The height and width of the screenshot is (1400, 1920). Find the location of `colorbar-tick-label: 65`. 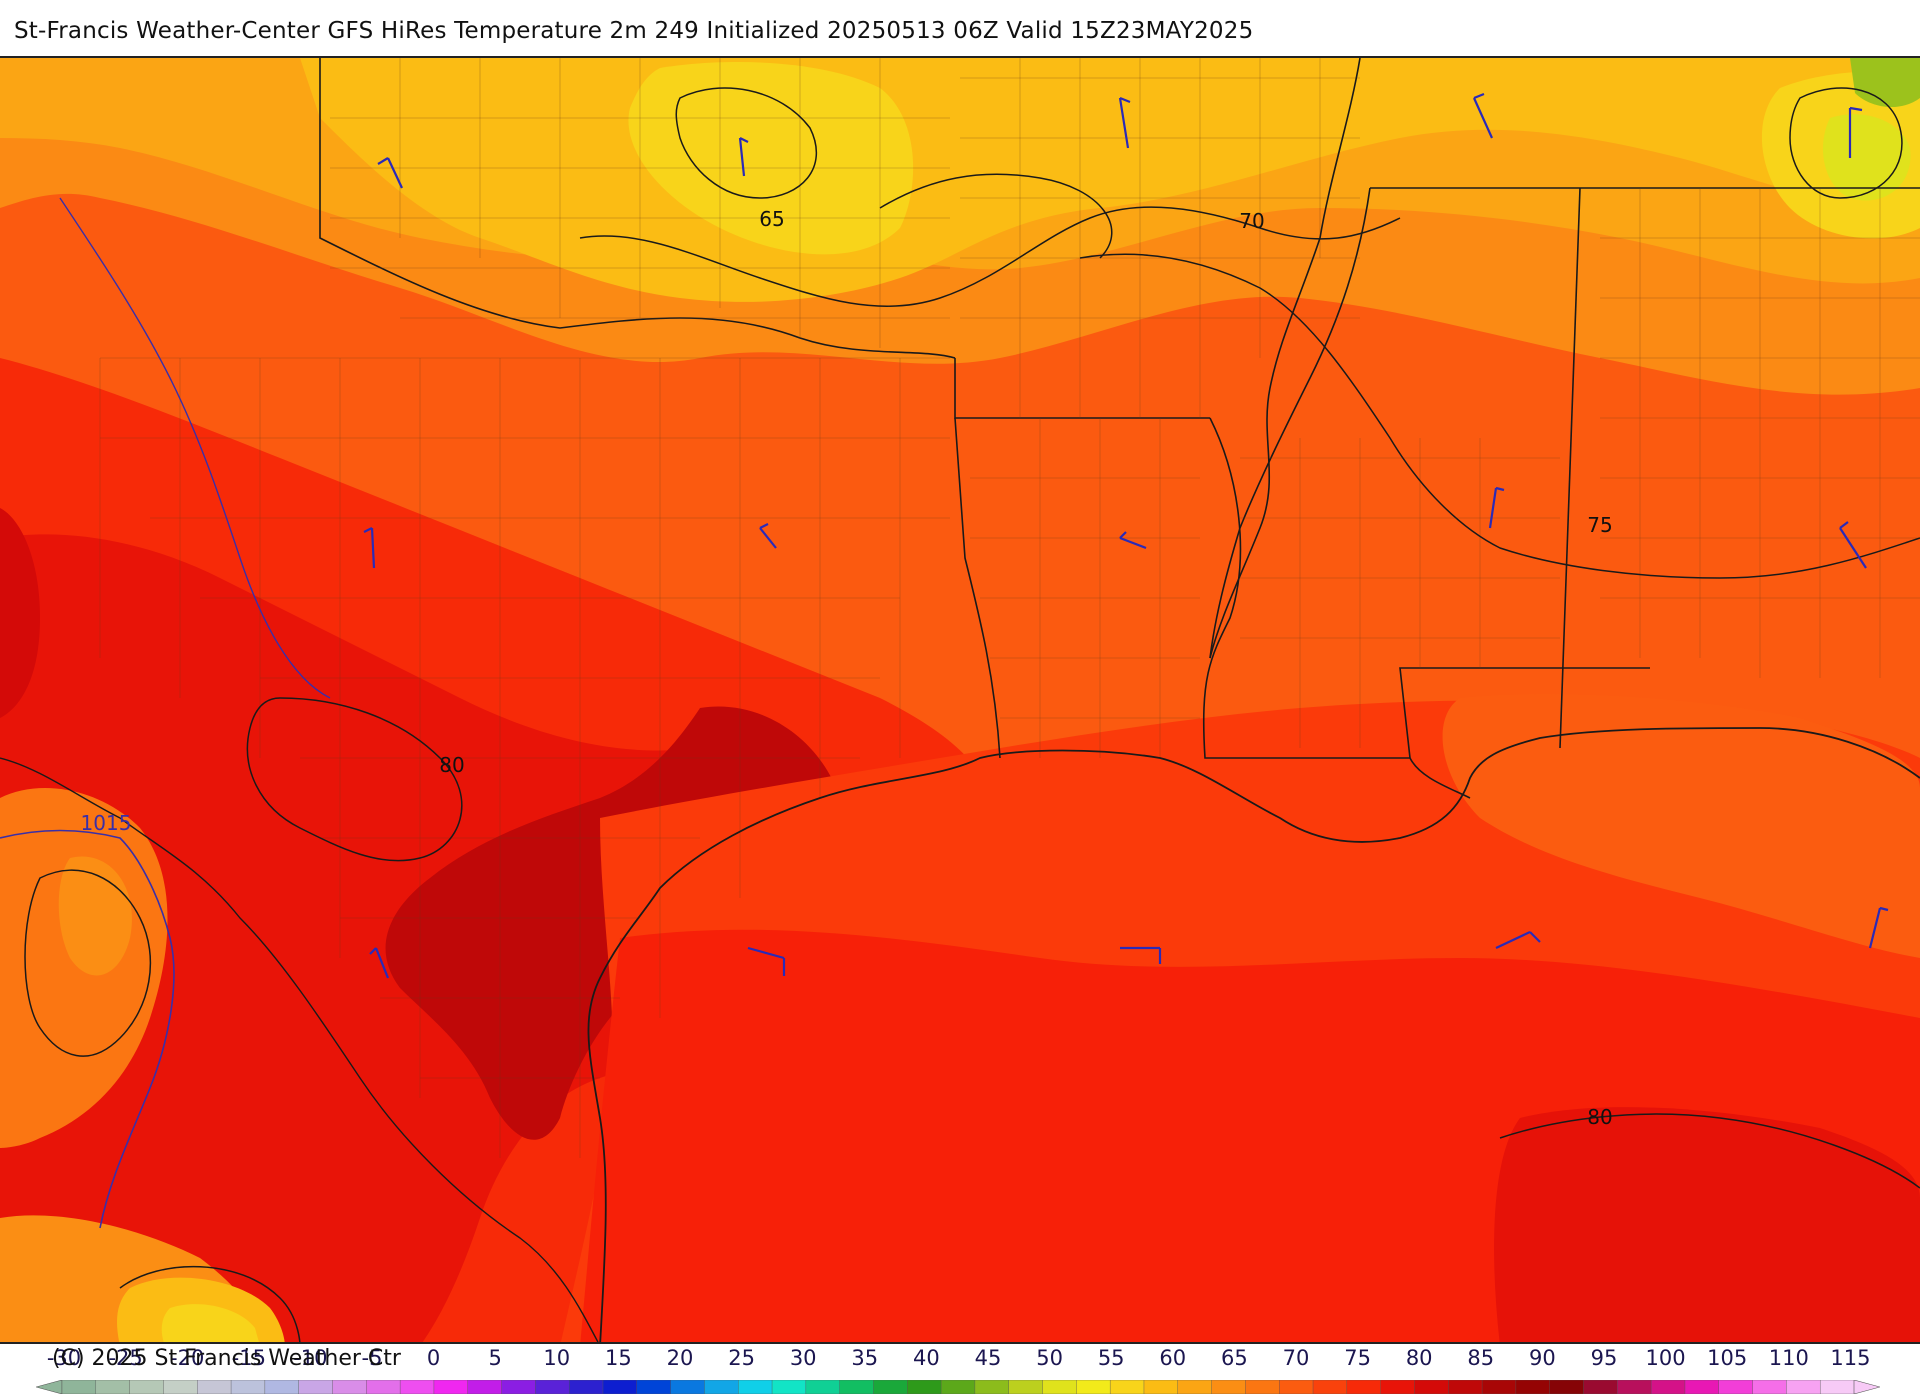

colorbar-tick-label: 65 is located at coordinates (1234, 1358).